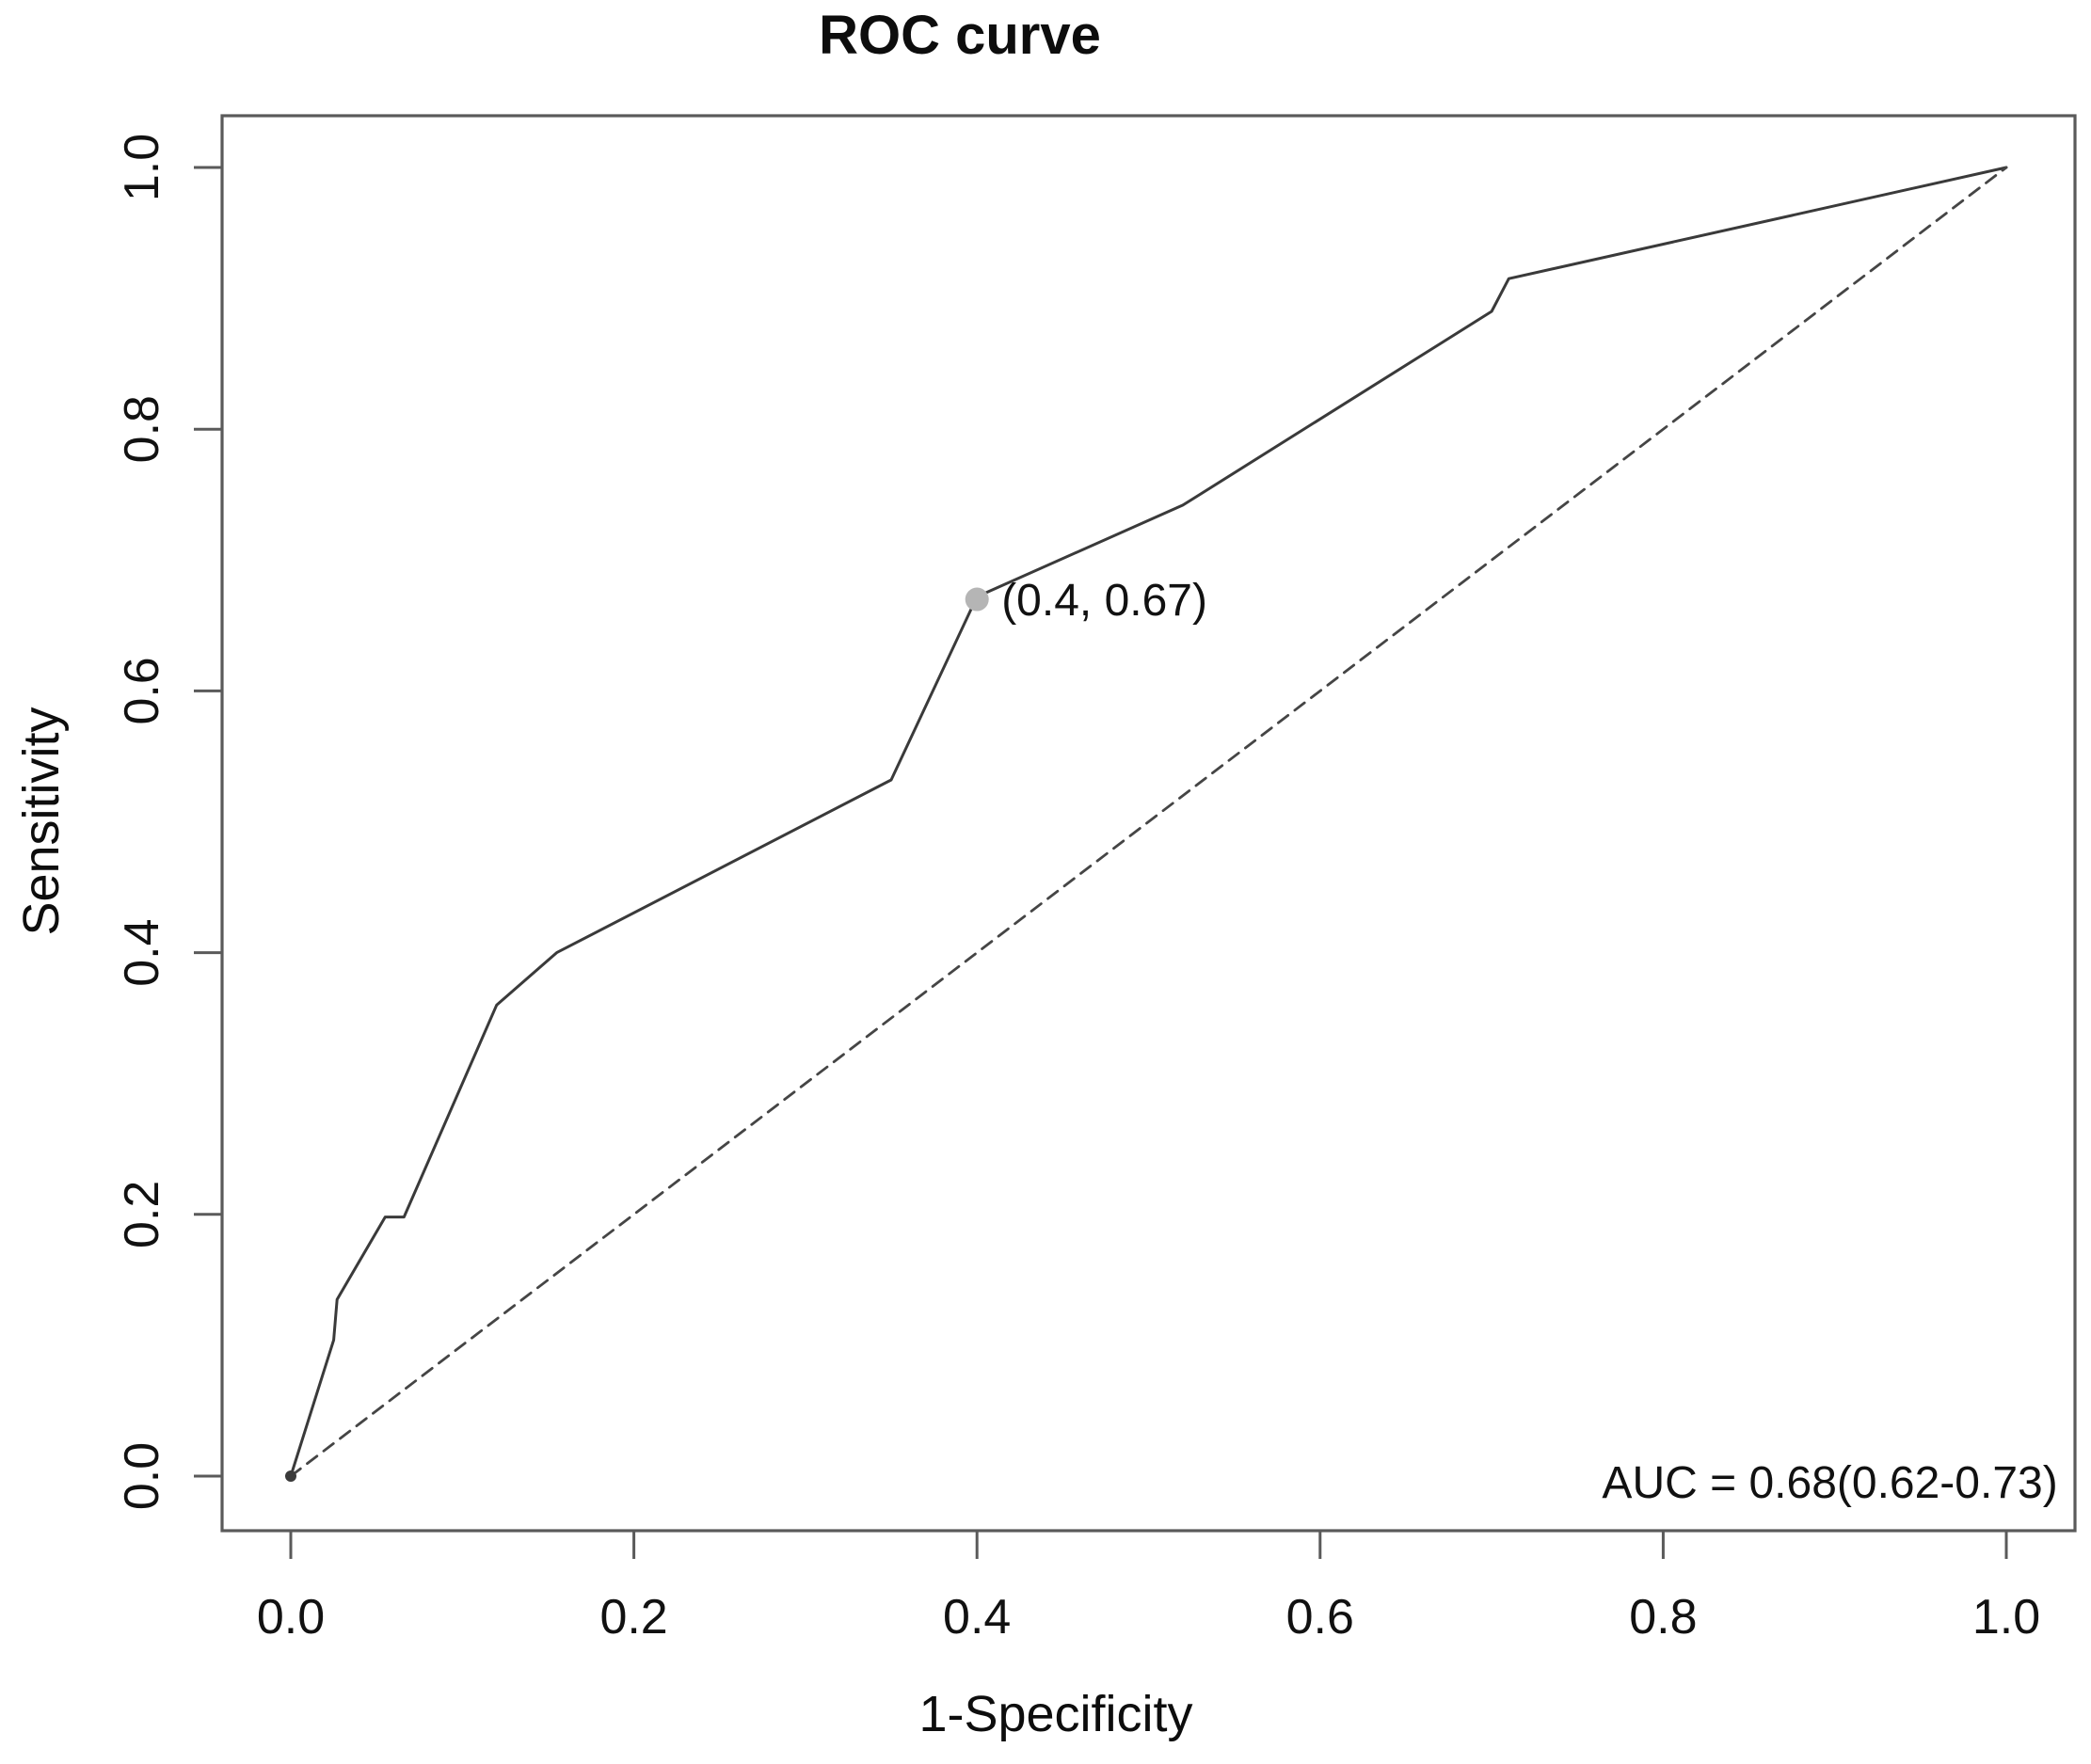 The image size is (2091, 1764). What do you see at coordinates (2006, 1617) in the screenshot?
I see `x-tick-label: 1.0` at bounding box center [2006, 1617].